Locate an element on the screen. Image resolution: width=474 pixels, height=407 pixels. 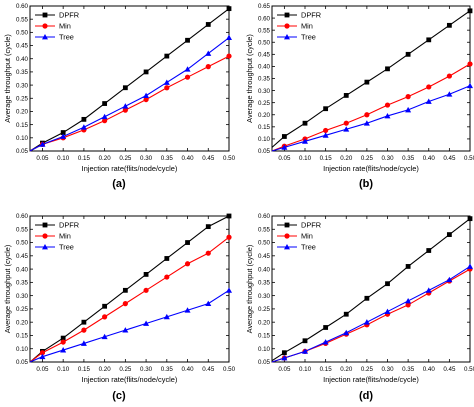
x-tick-label: 0.15 is located at coordinates (84, 369).